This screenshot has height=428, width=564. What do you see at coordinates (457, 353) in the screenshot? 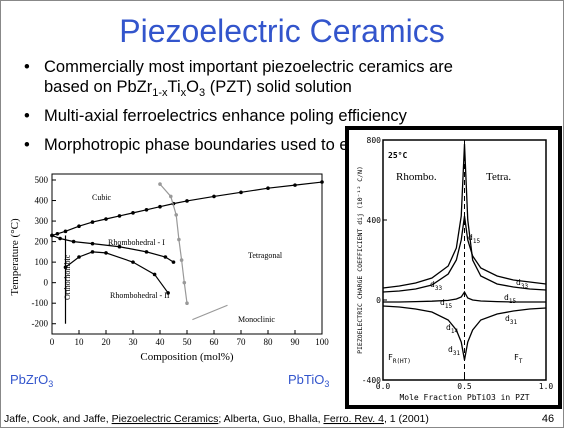
I see `sub: 31` at bounding box center [457, 353].